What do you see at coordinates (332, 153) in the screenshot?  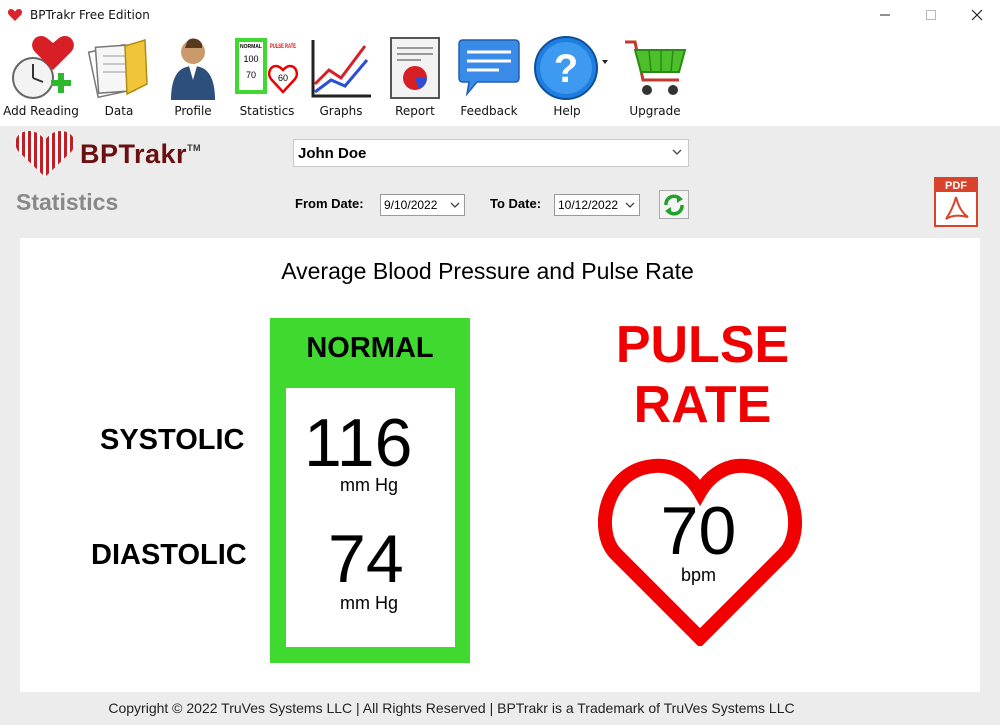 I see `patient-select-value: John Doe` at bounding box center [332, 153].